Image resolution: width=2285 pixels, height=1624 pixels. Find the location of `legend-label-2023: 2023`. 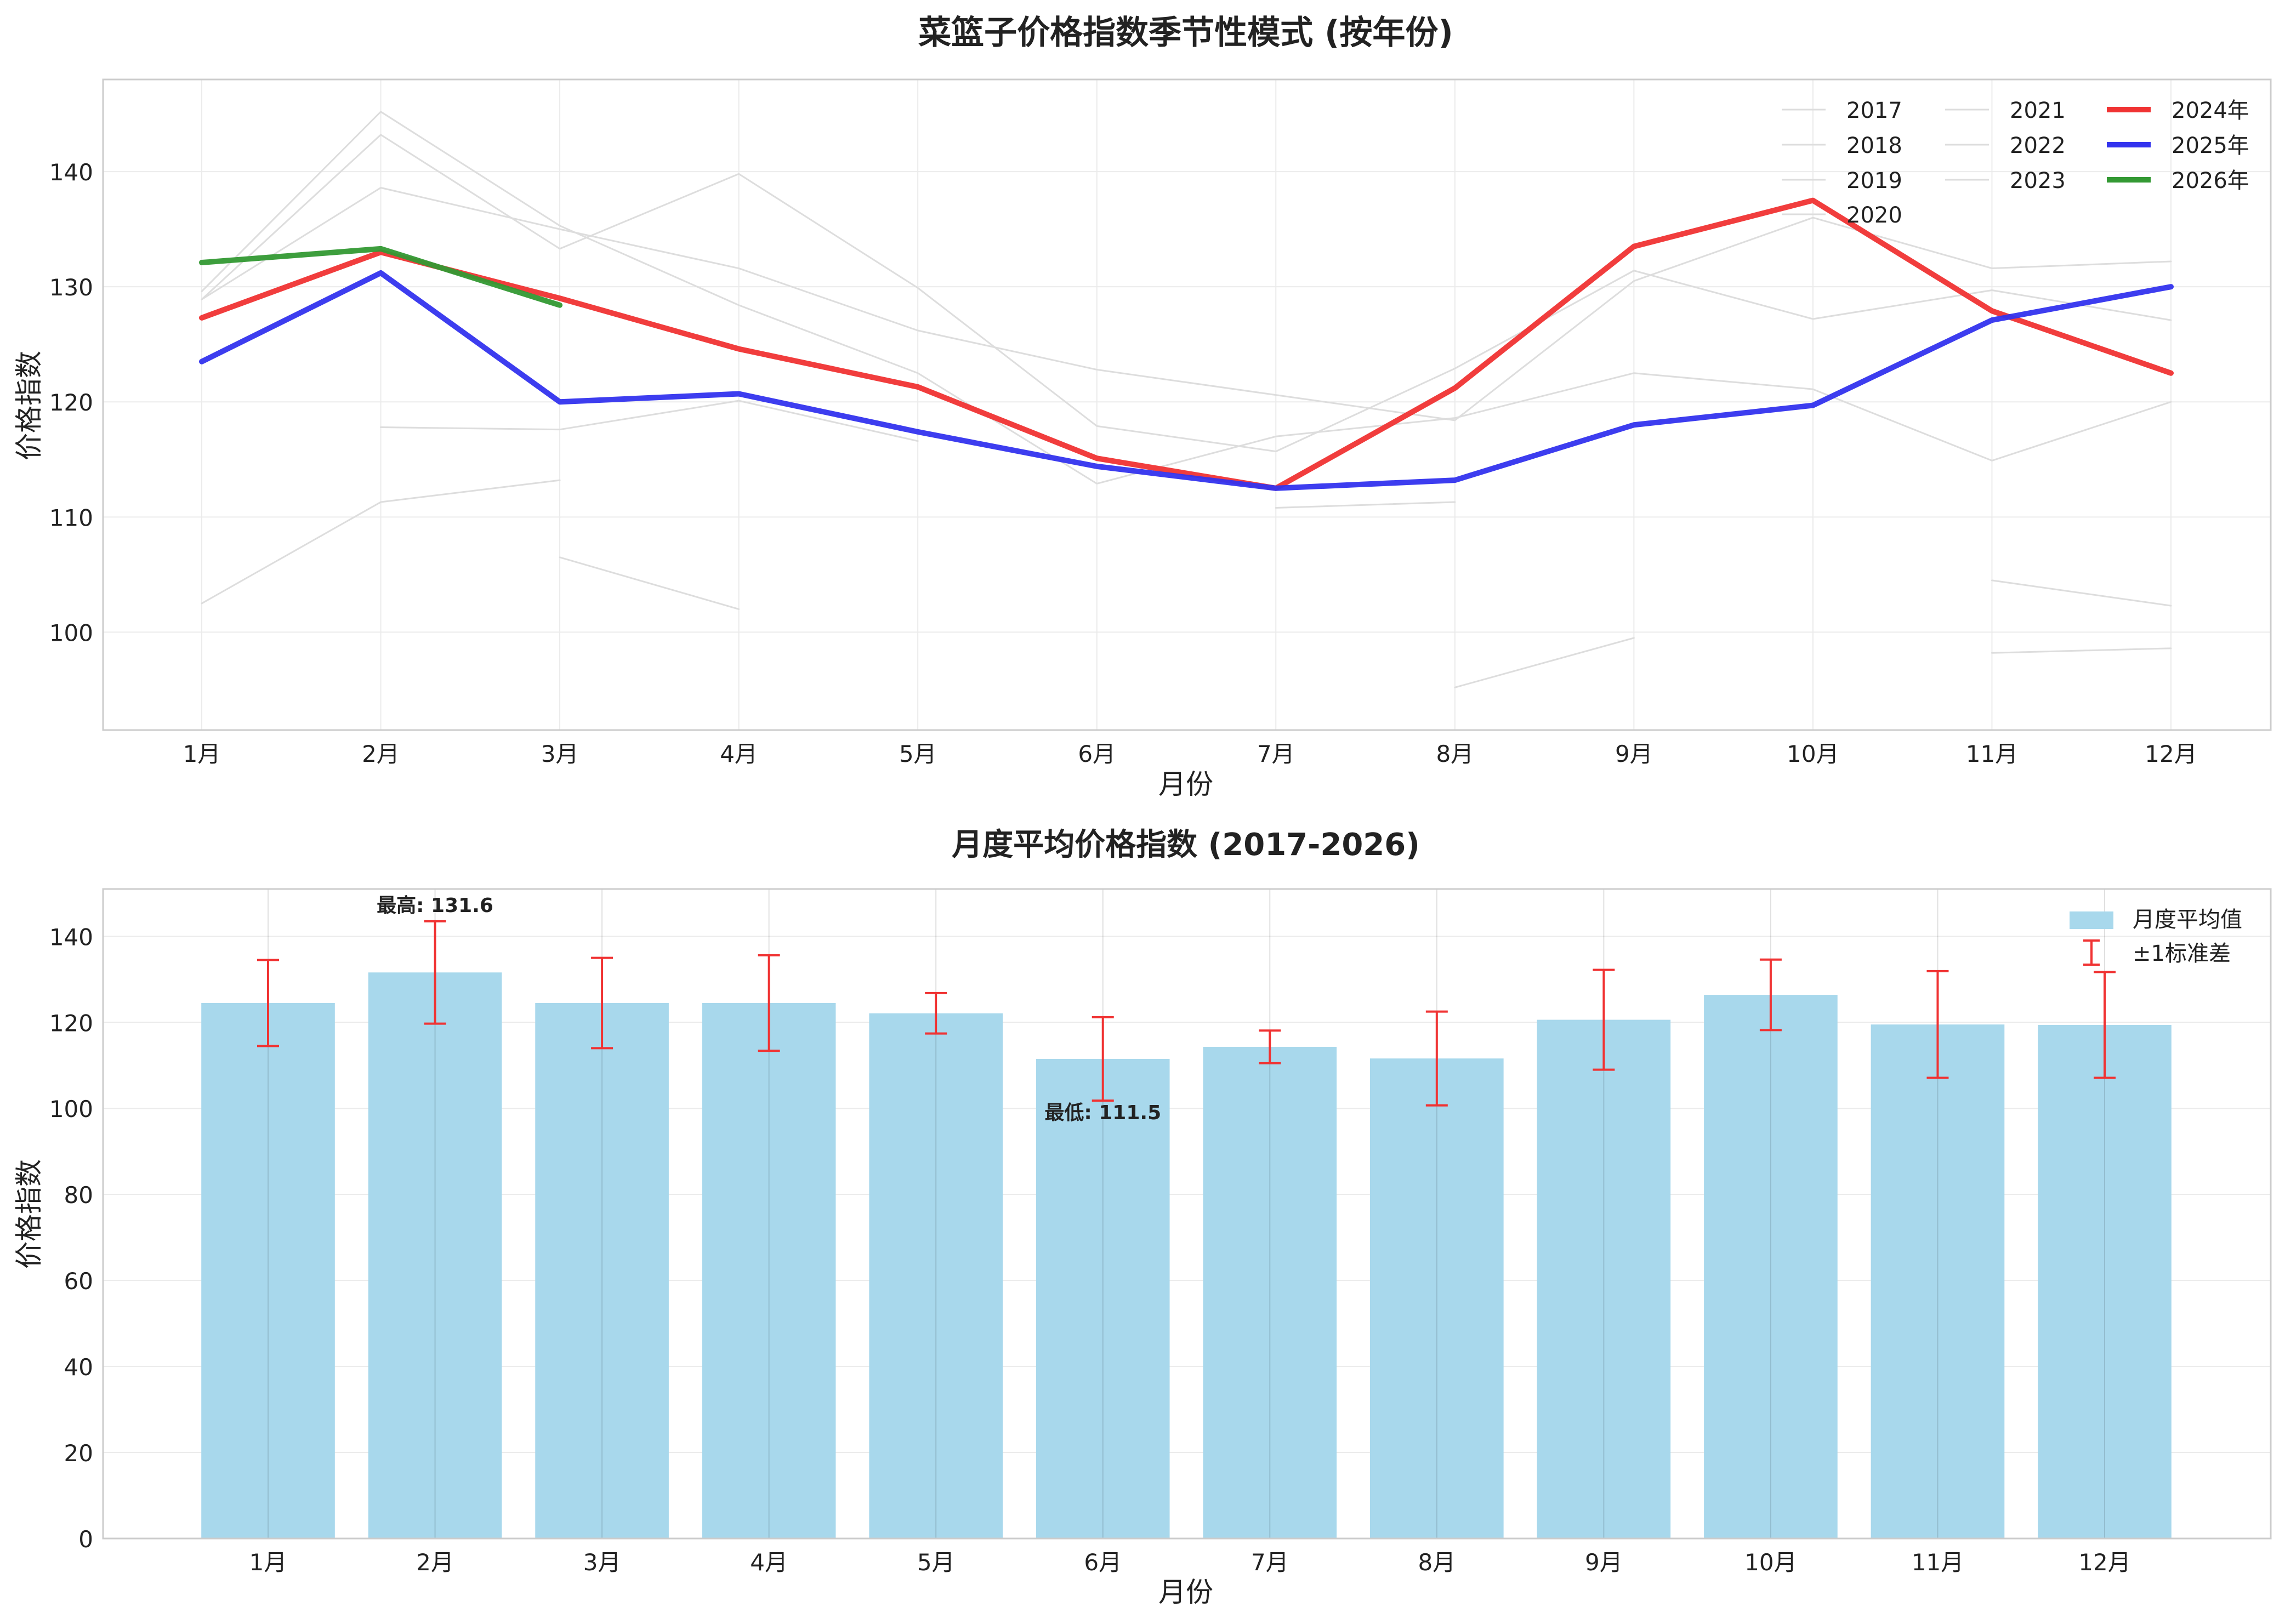

legend-label-2023: 2023 is located at coordinates (2038, 180).